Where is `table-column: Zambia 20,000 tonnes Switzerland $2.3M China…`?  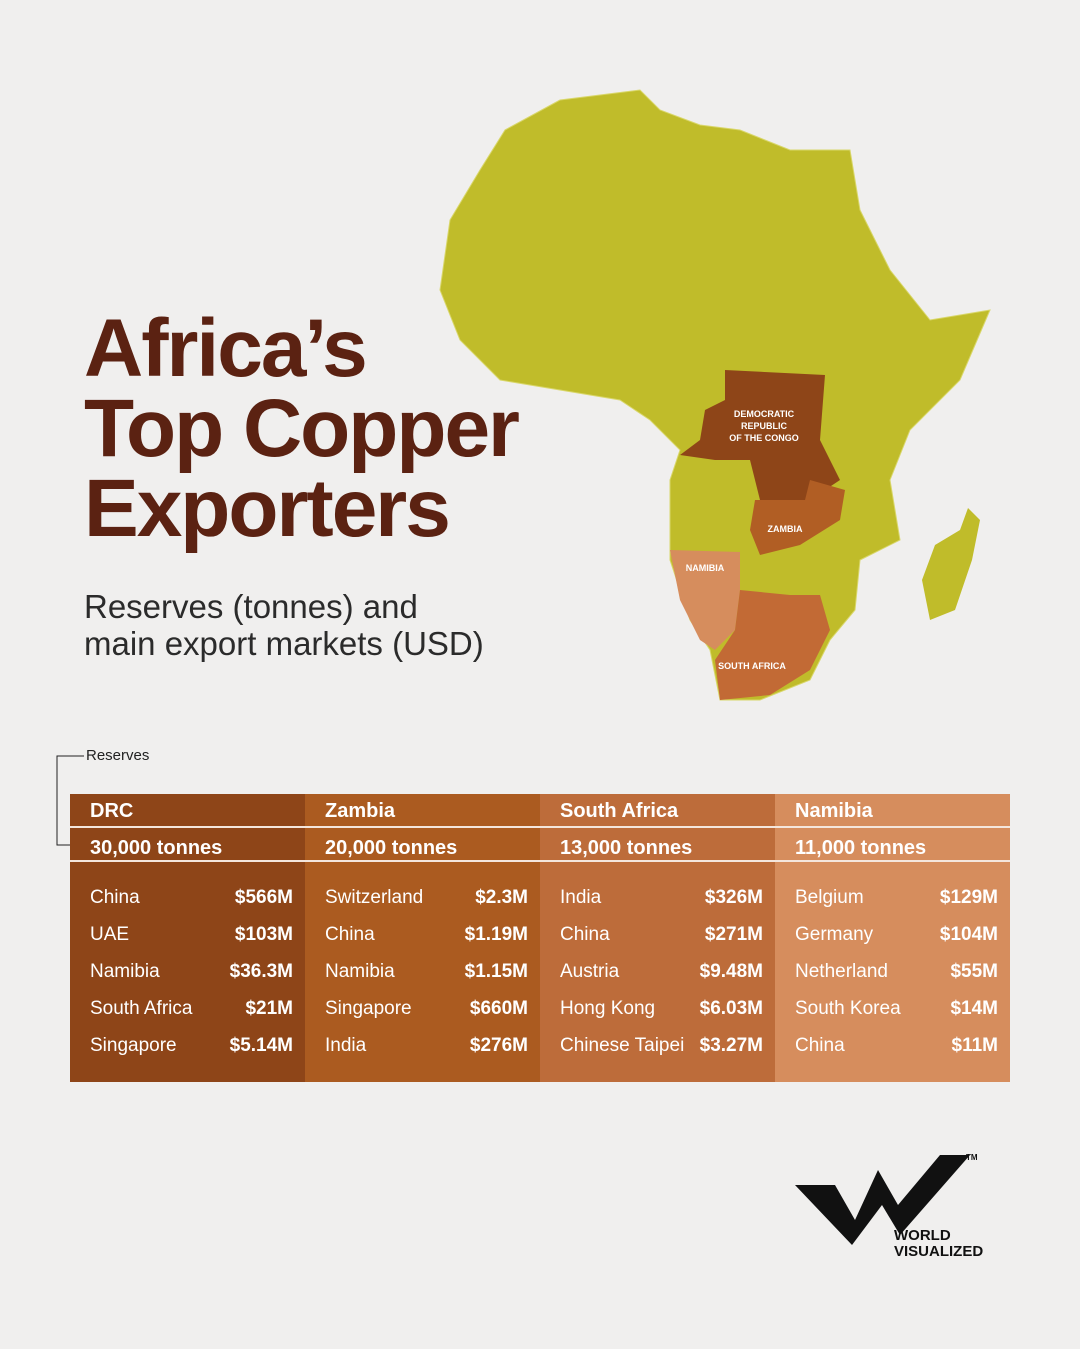 table-column: Zambia 20,000 tonnes Switzerland $2.3M China… is located at coordinates (422, 938).